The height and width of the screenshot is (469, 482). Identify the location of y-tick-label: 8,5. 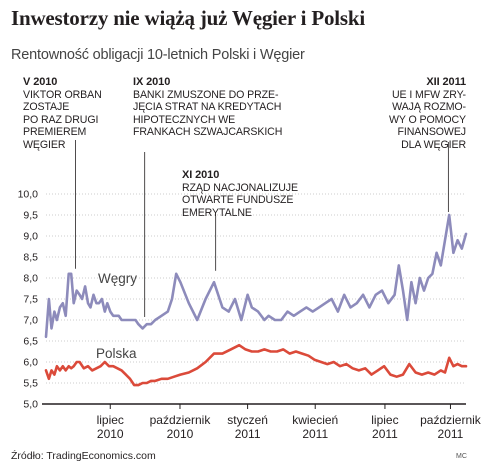
(30, 258).